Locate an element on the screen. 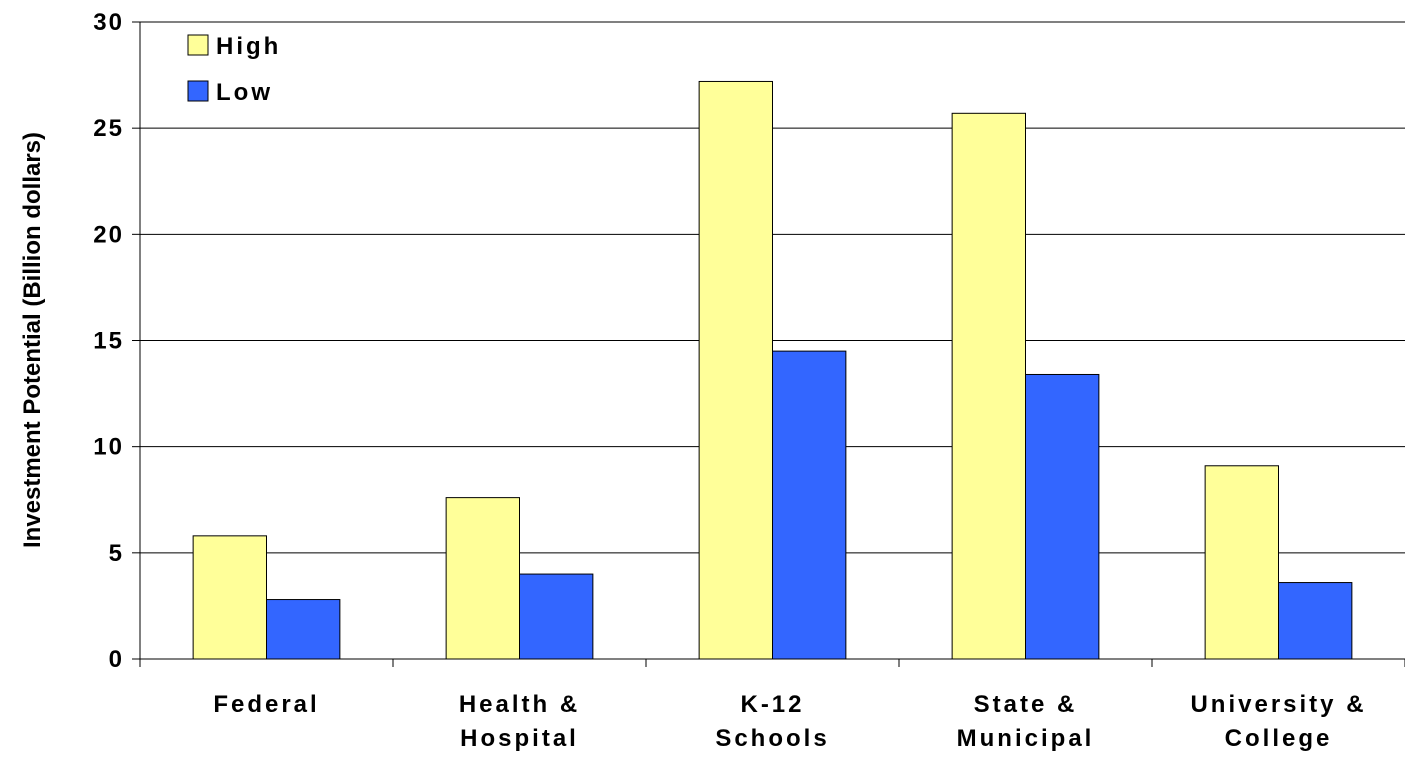 The width and height of the screenshot is (1405, 761). legend-swatch-high is located at coordinates (198, 45).